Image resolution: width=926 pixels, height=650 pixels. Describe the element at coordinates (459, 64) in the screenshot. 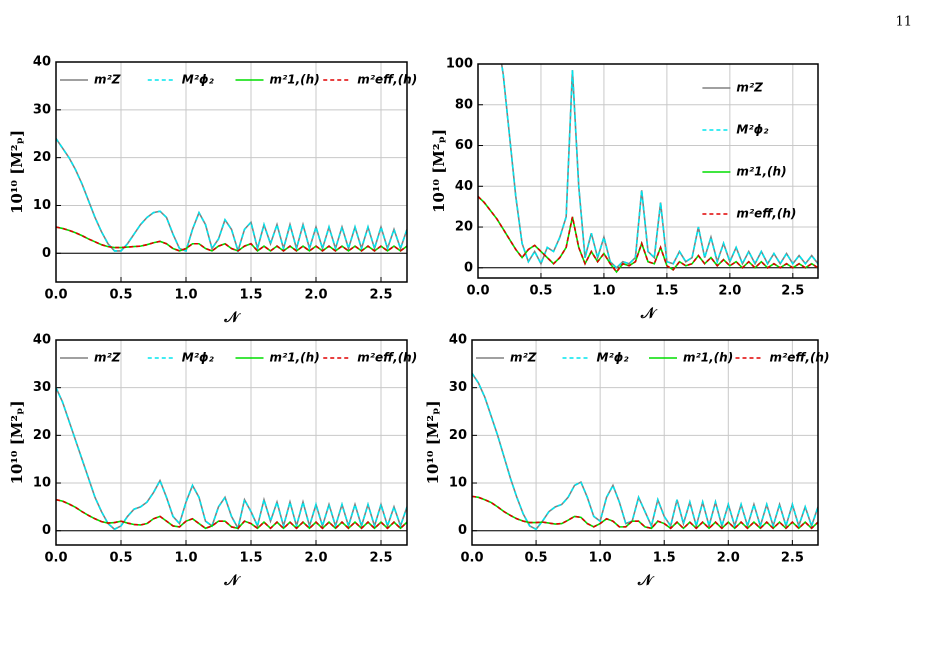

I see `y-tick-label: 100` at that location.